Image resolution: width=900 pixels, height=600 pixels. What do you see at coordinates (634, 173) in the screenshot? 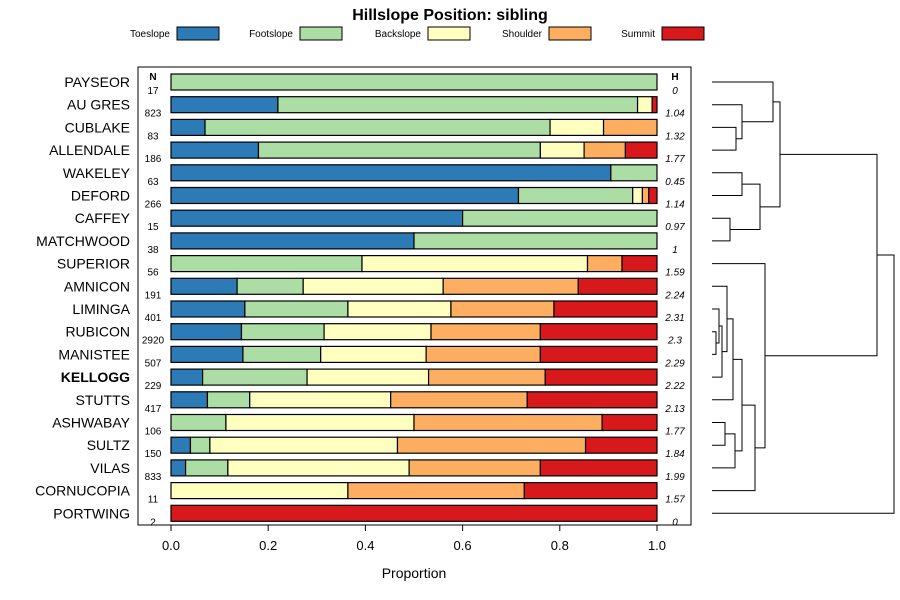
I see `bar-wakeley-footslope` at bounding box center [634, 173].